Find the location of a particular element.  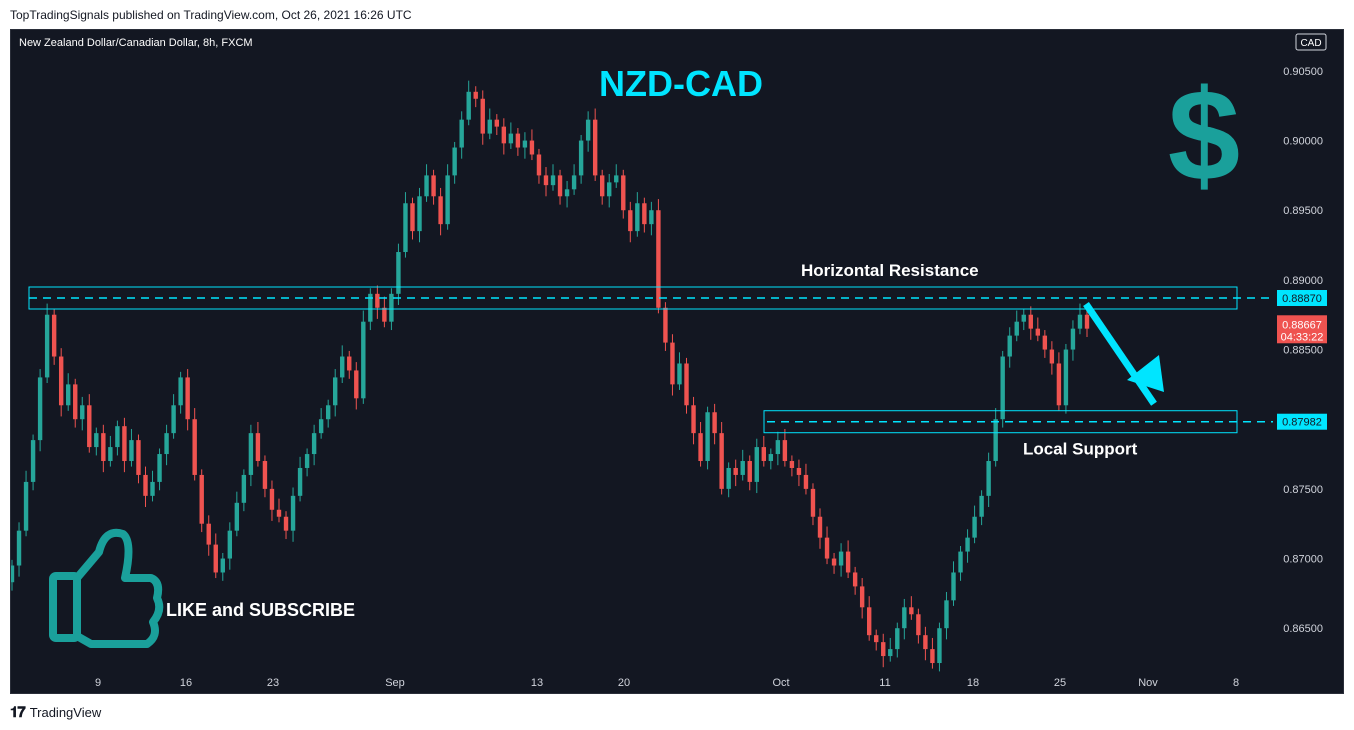

currency-label: CAD is located at coordinates (1310, 43).